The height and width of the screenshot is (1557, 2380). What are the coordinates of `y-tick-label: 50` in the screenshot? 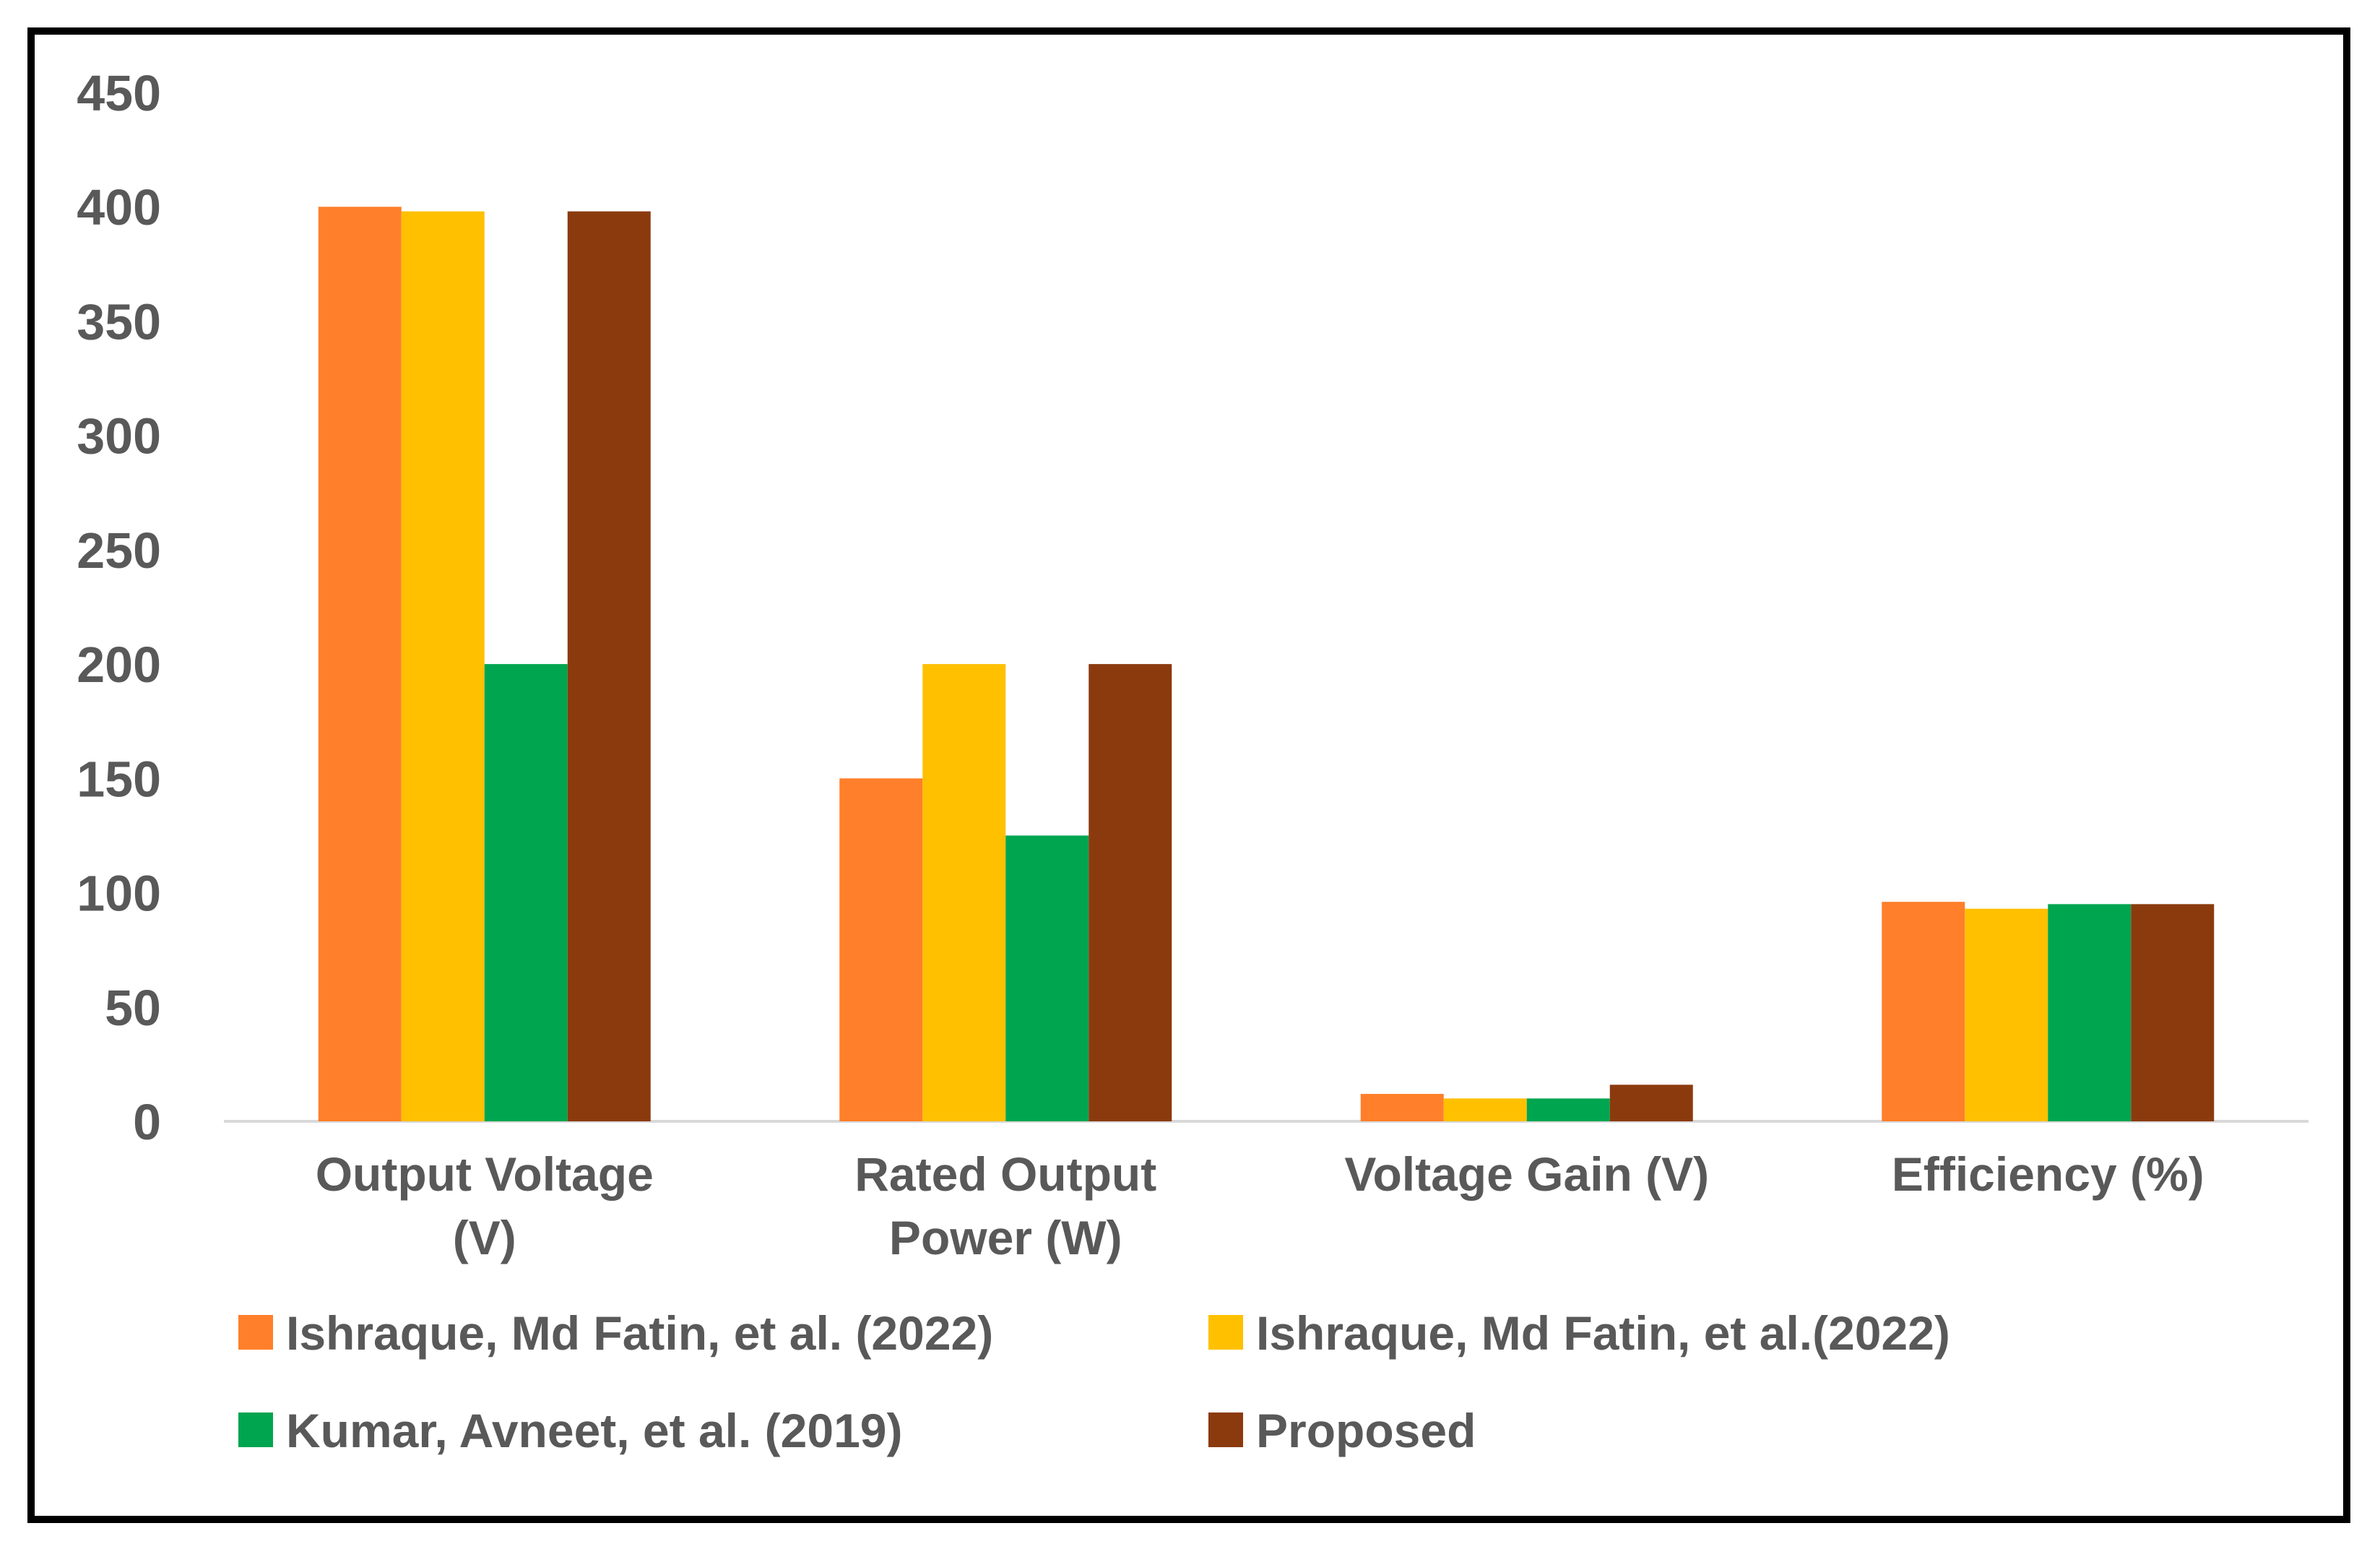 It's located at (133, 1008).